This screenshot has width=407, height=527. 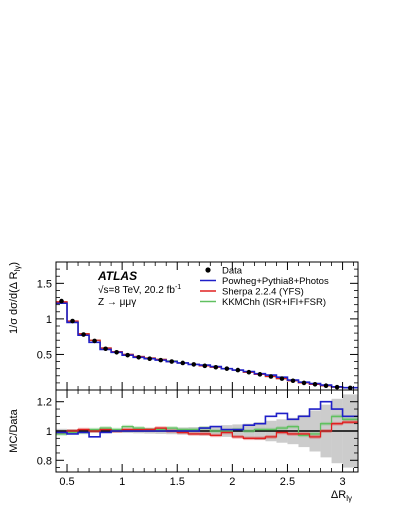 I want to click on energy-label-sup: -1, so click(x=178, y=287).